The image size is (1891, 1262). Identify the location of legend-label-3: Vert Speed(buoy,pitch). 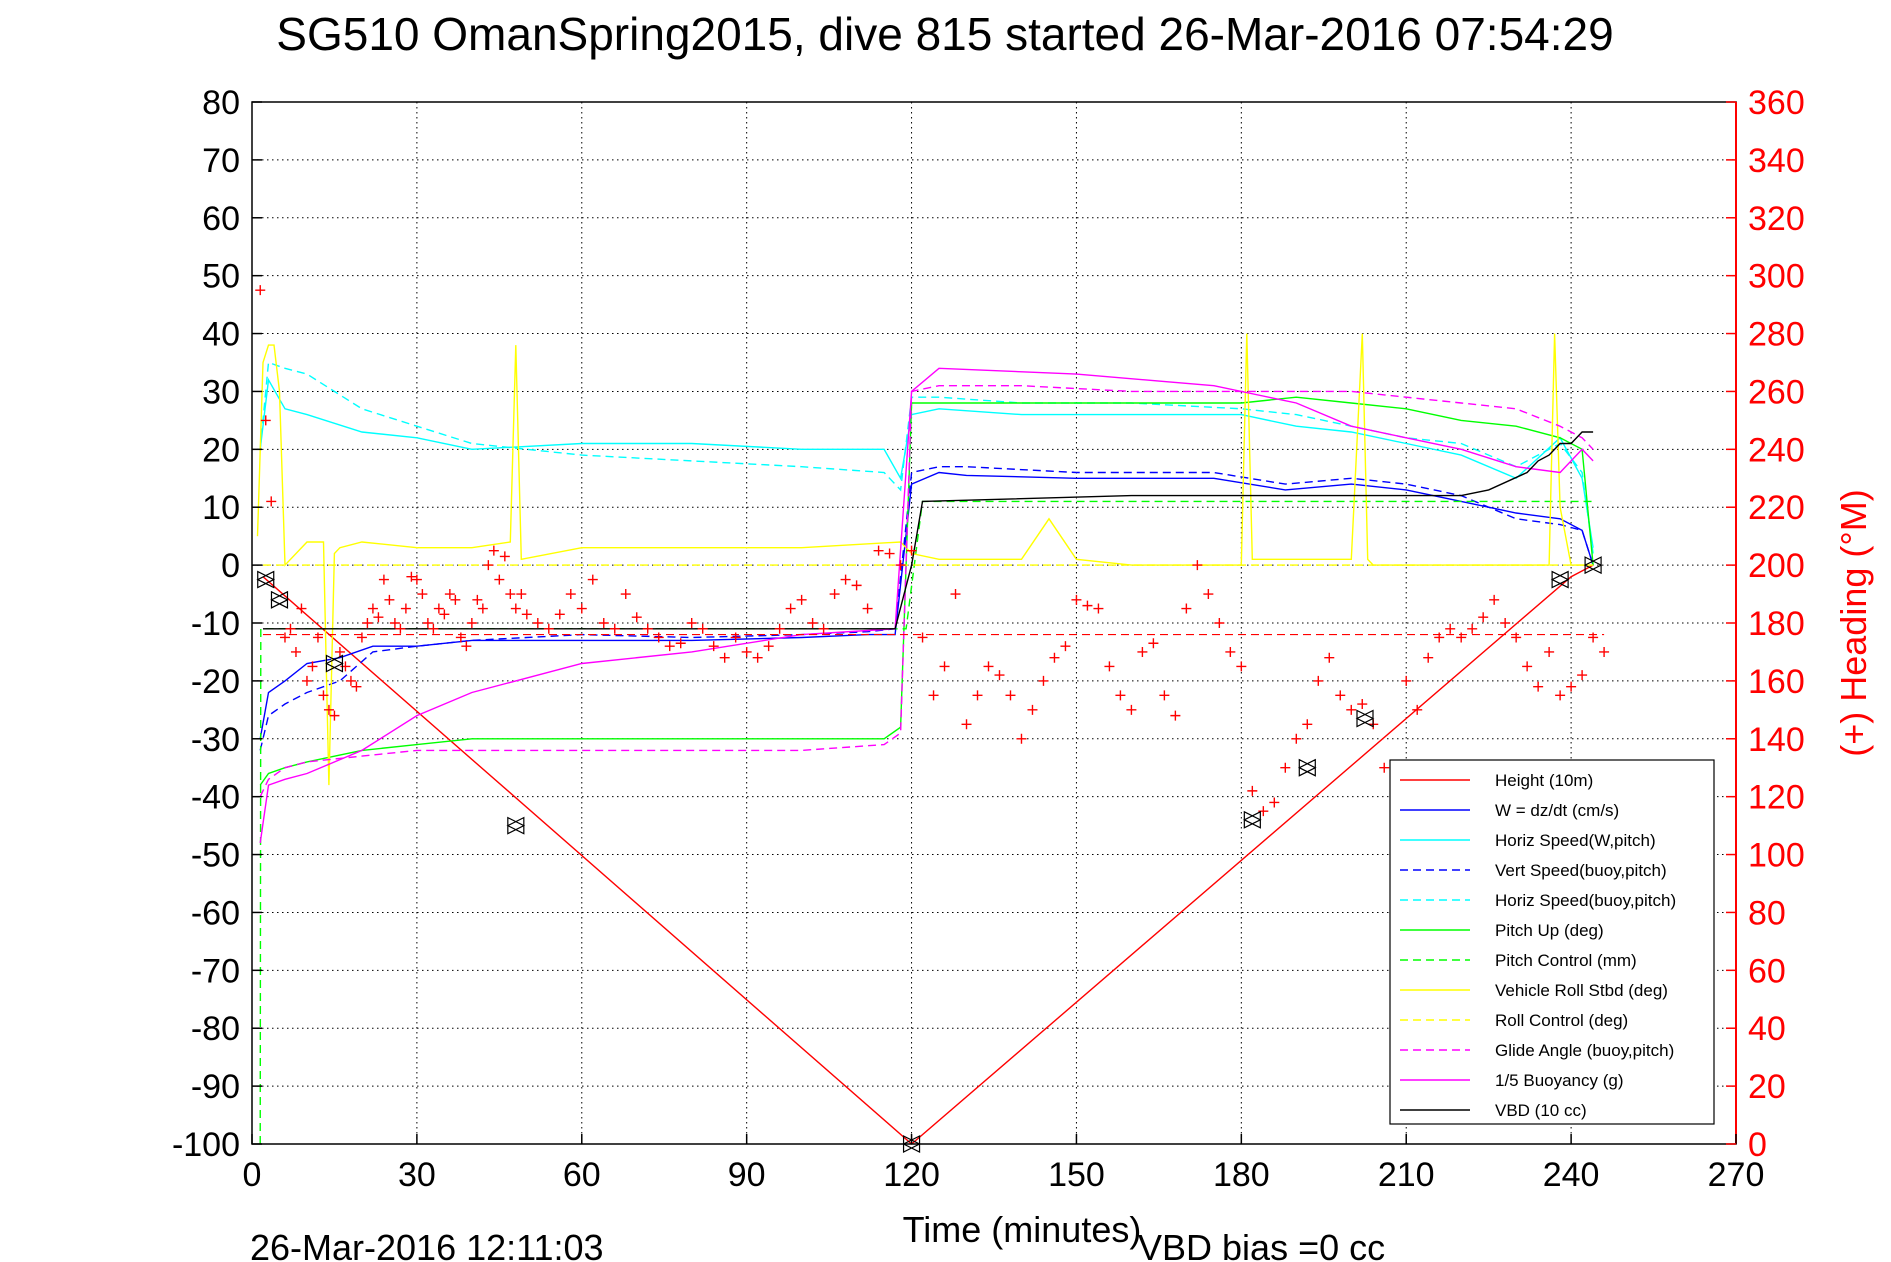
(1581, 870).